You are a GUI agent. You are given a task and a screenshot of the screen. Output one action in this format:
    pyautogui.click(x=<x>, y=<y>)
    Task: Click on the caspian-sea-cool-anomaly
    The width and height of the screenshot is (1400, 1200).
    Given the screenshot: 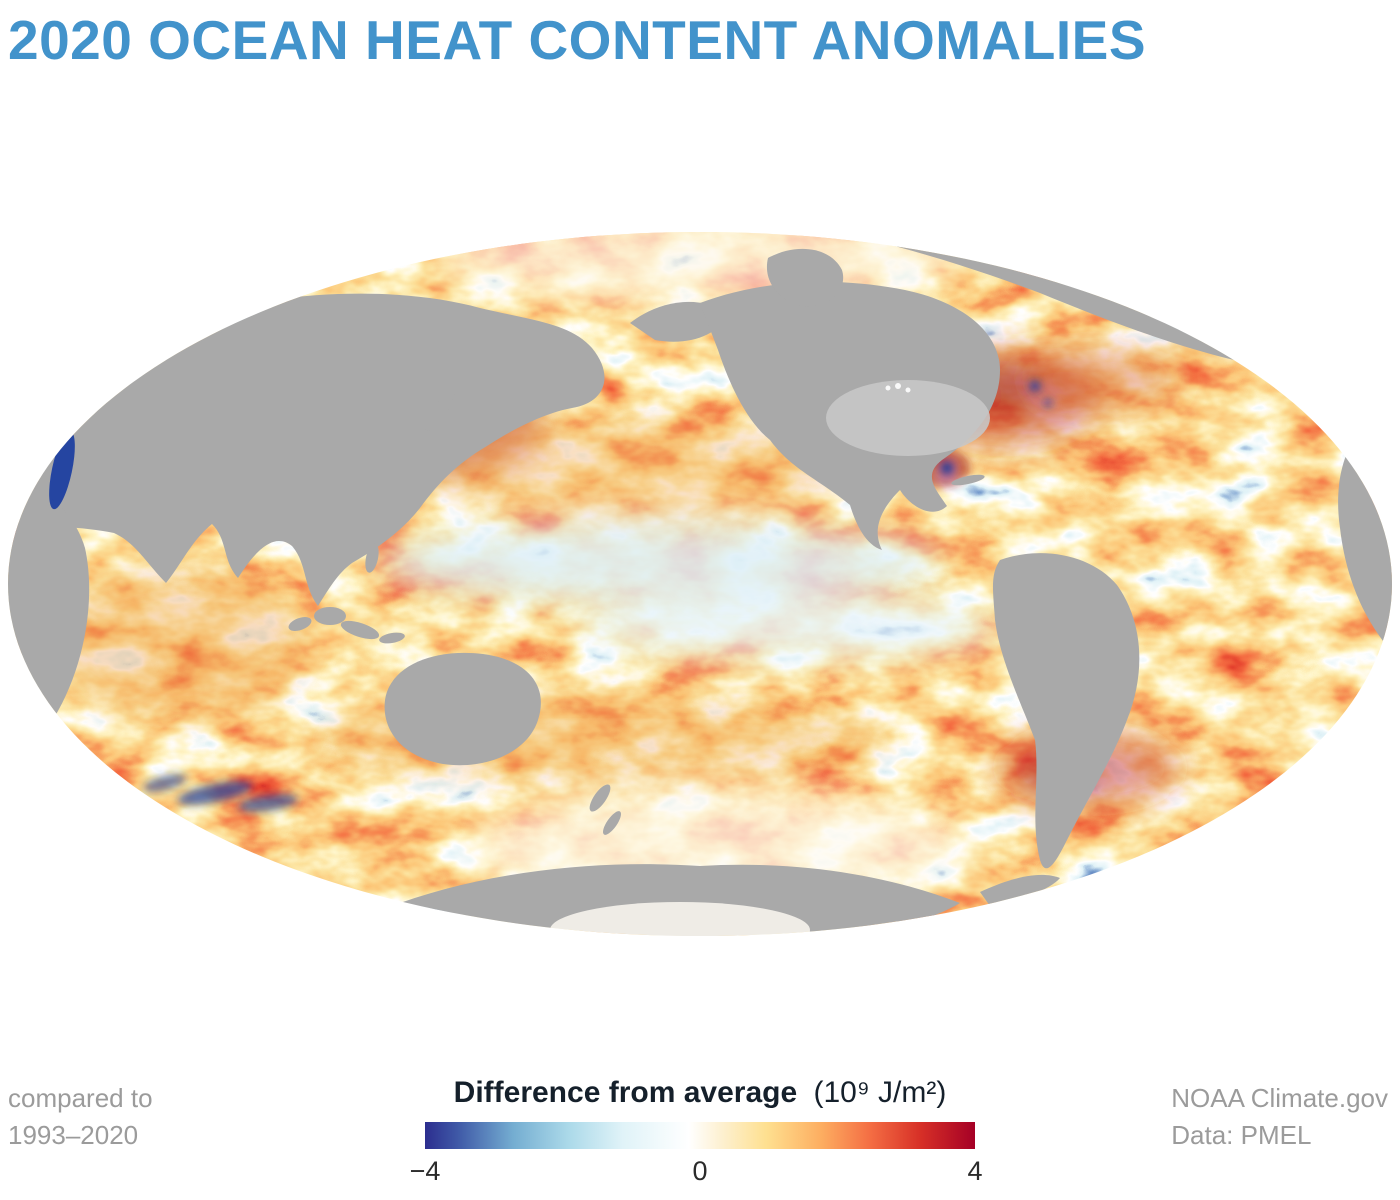 What is the action you would take?
    pyautogui.click(x=62, y=470)
    